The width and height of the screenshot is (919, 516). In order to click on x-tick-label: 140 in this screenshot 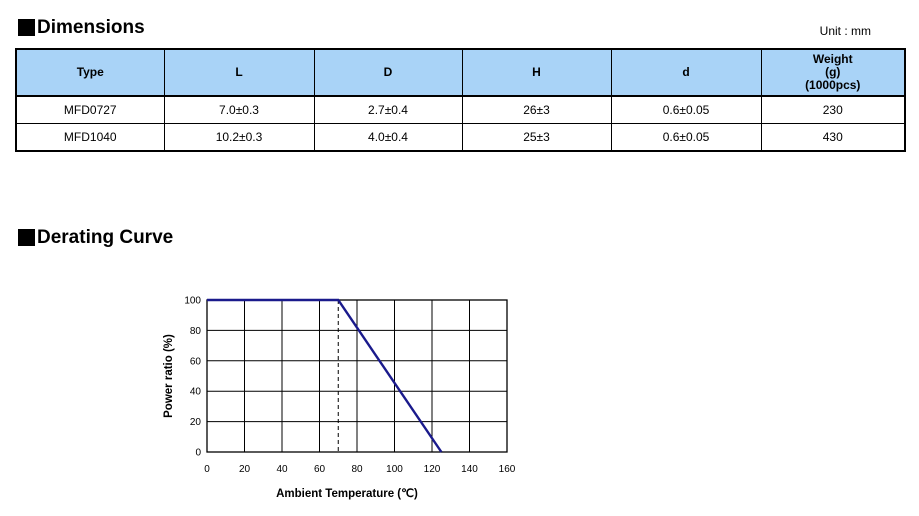, I will do `click(469, 469)`.